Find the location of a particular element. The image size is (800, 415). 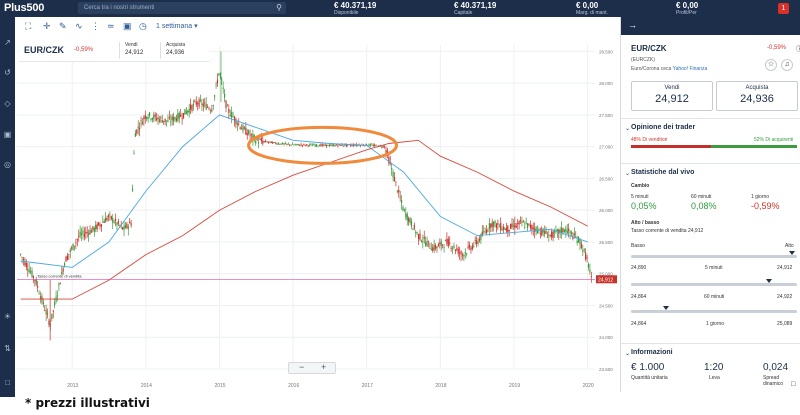

info-title: Informazioni is located at coordinates (652, 352).